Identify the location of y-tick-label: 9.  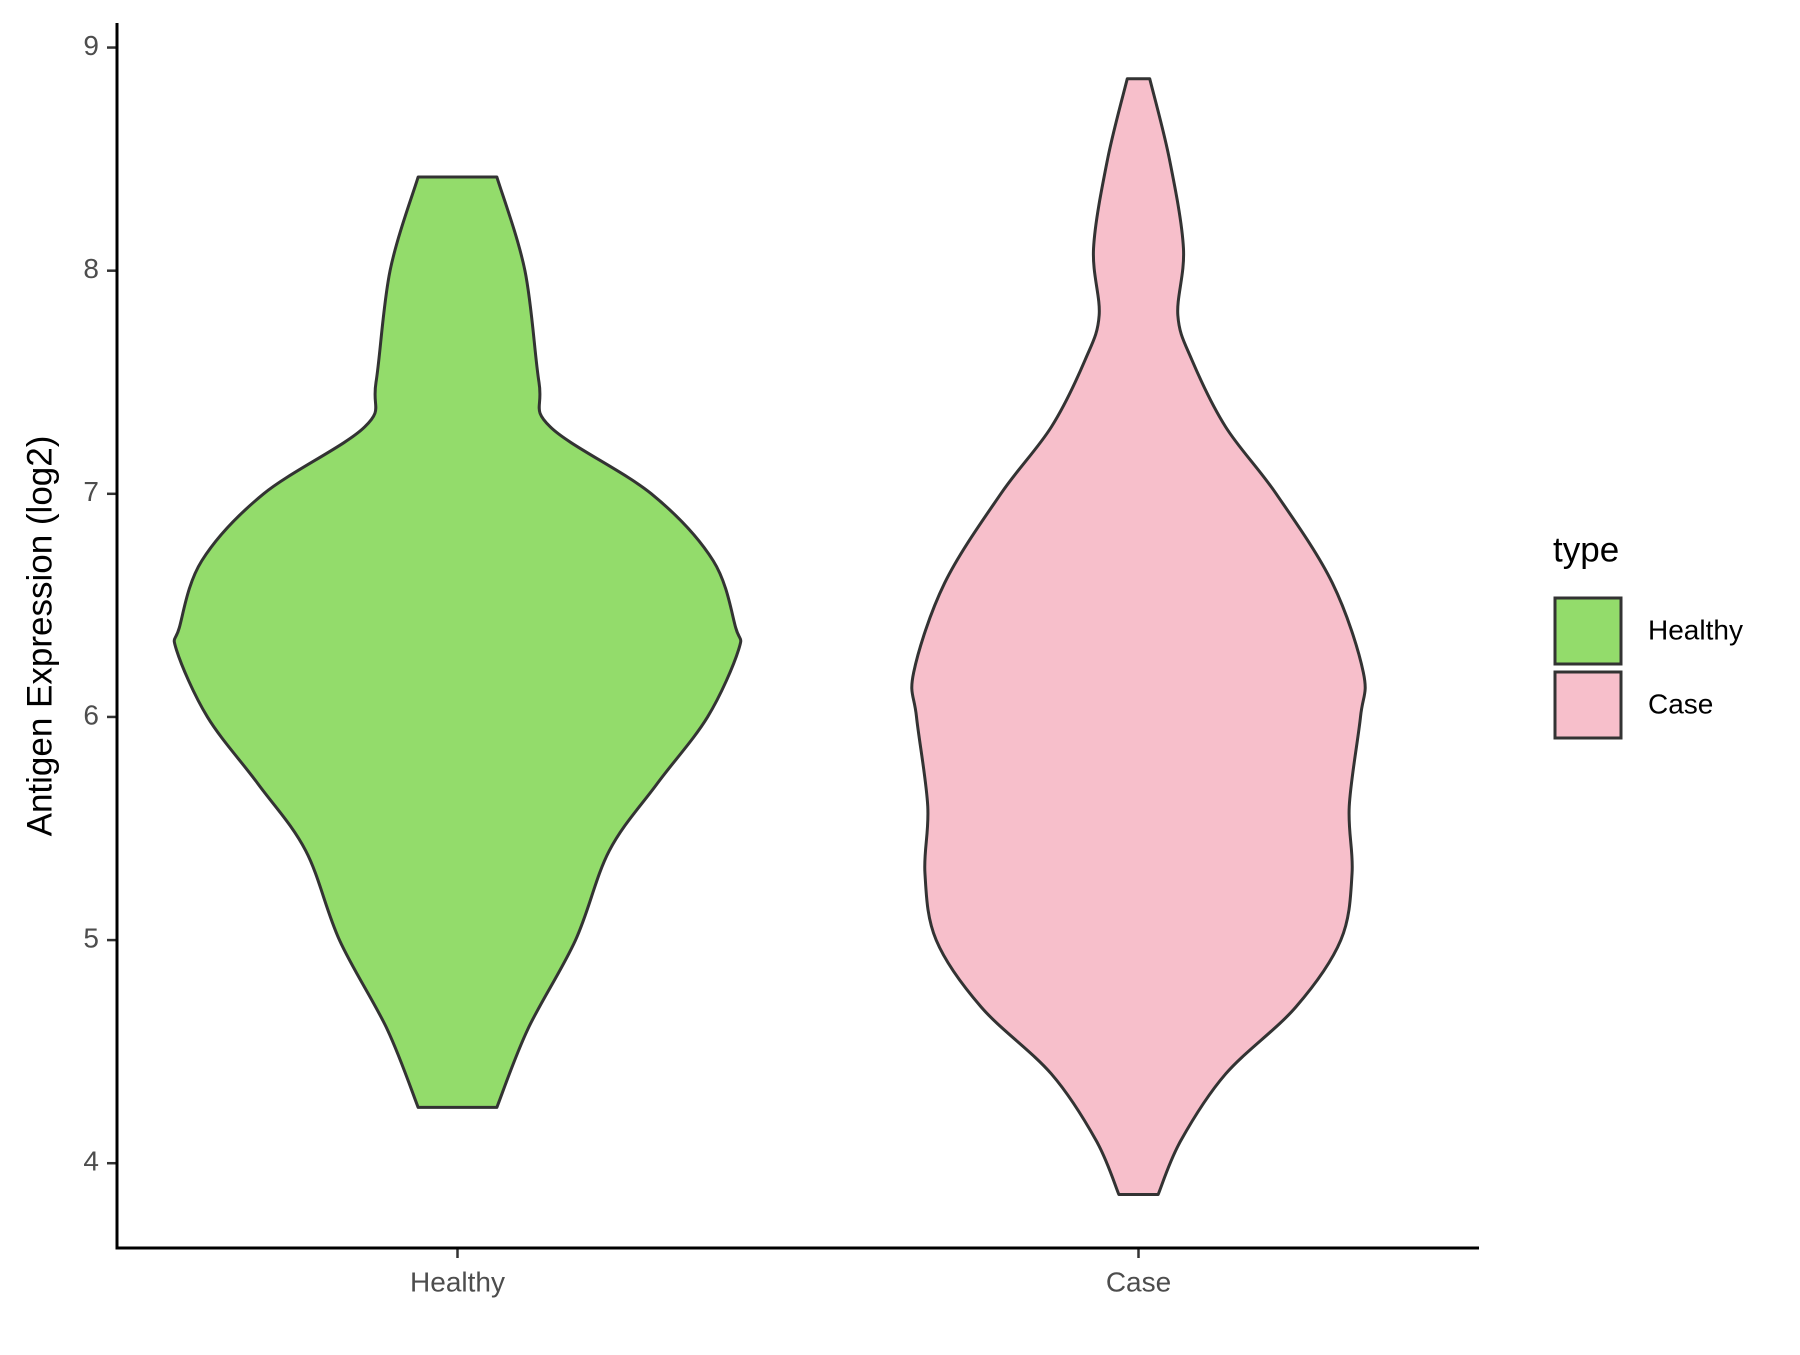
(91, 45).